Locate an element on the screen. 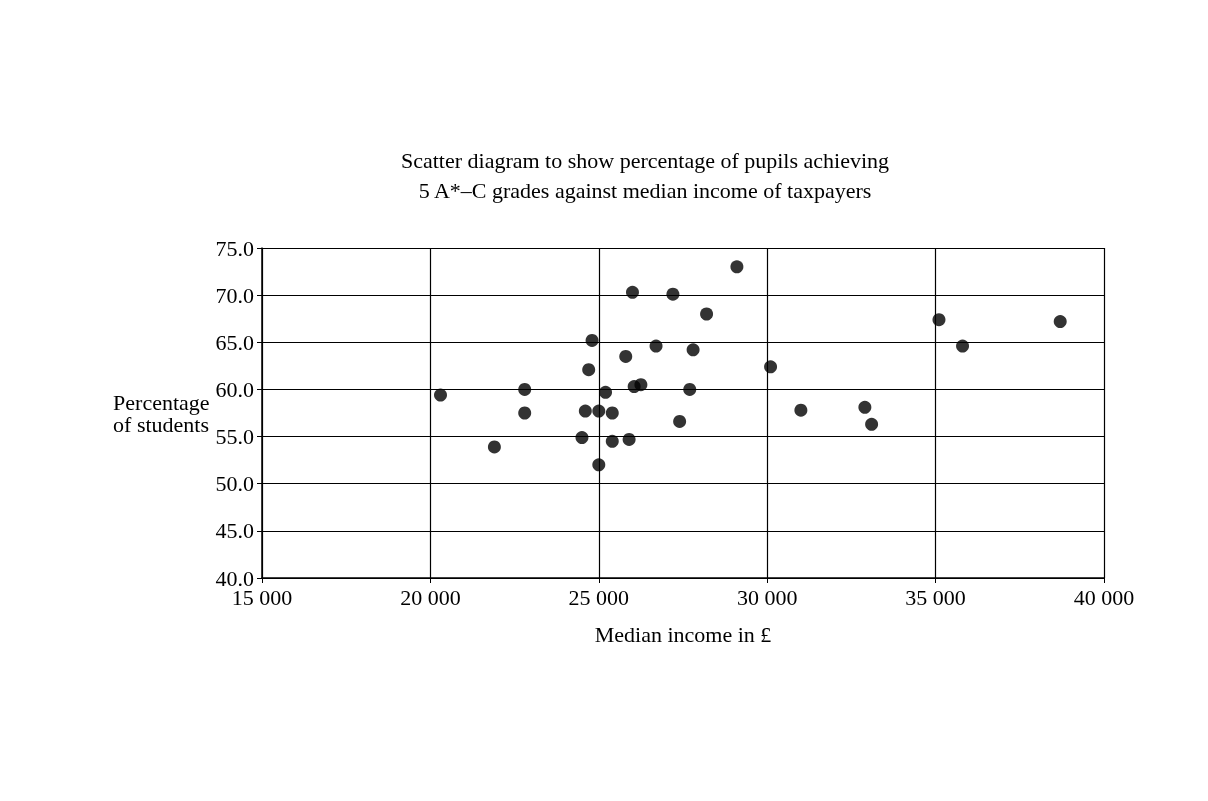  x-tick-label: 35 000 is located at coordinates (935, 597).